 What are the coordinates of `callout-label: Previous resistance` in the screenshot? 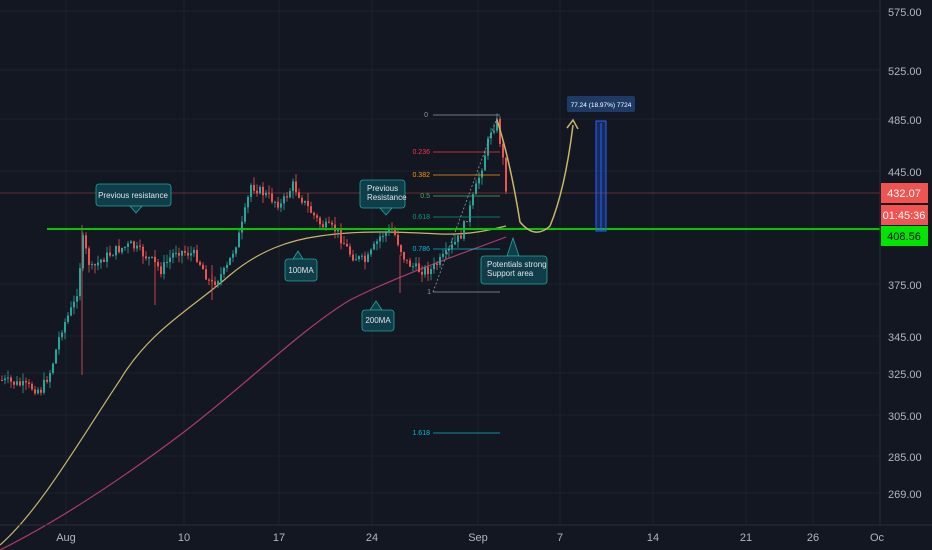 It's located at (133, 195).